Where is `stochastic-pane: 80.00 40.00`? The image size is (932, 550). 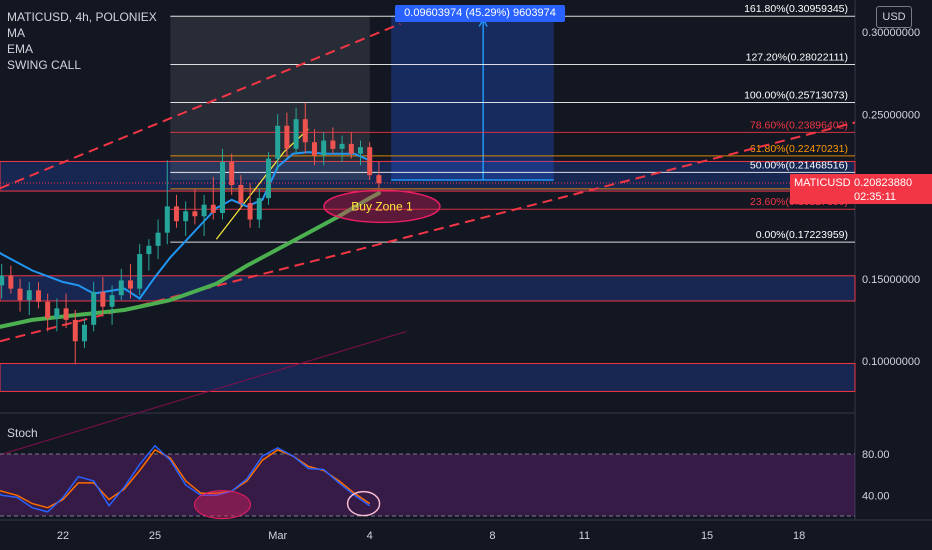
stochastic-pane: 80.00 40.00 is located at coordinates (445, 482).